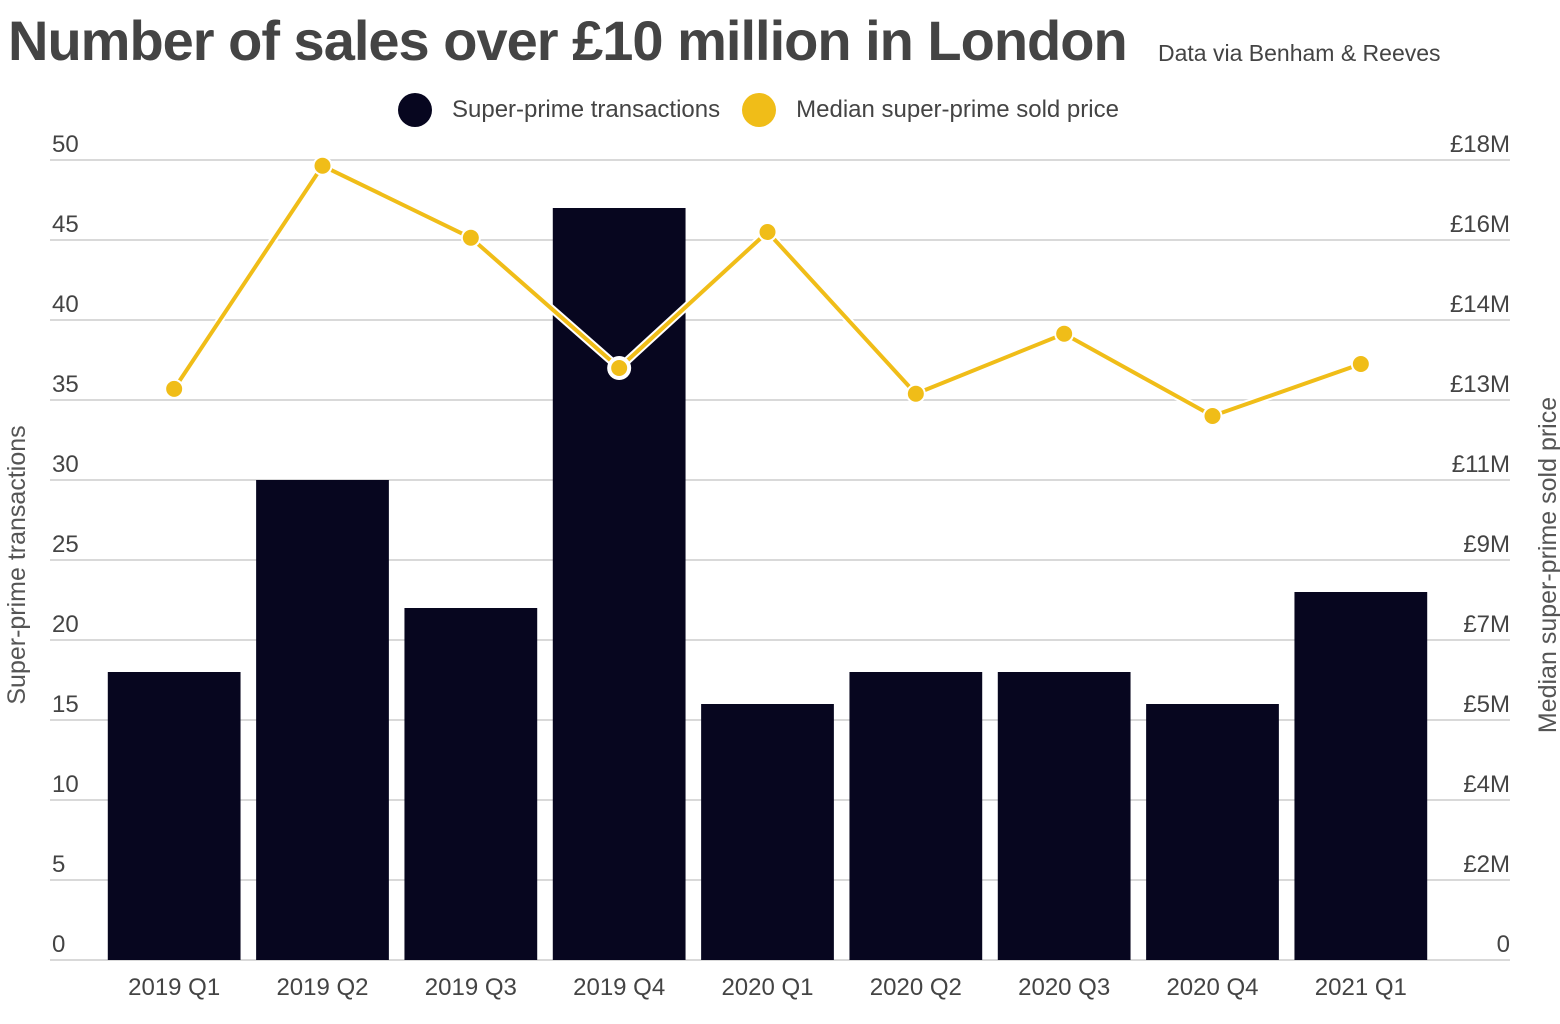  I want to click on legend-swatch-median-price, so click(759, 110).